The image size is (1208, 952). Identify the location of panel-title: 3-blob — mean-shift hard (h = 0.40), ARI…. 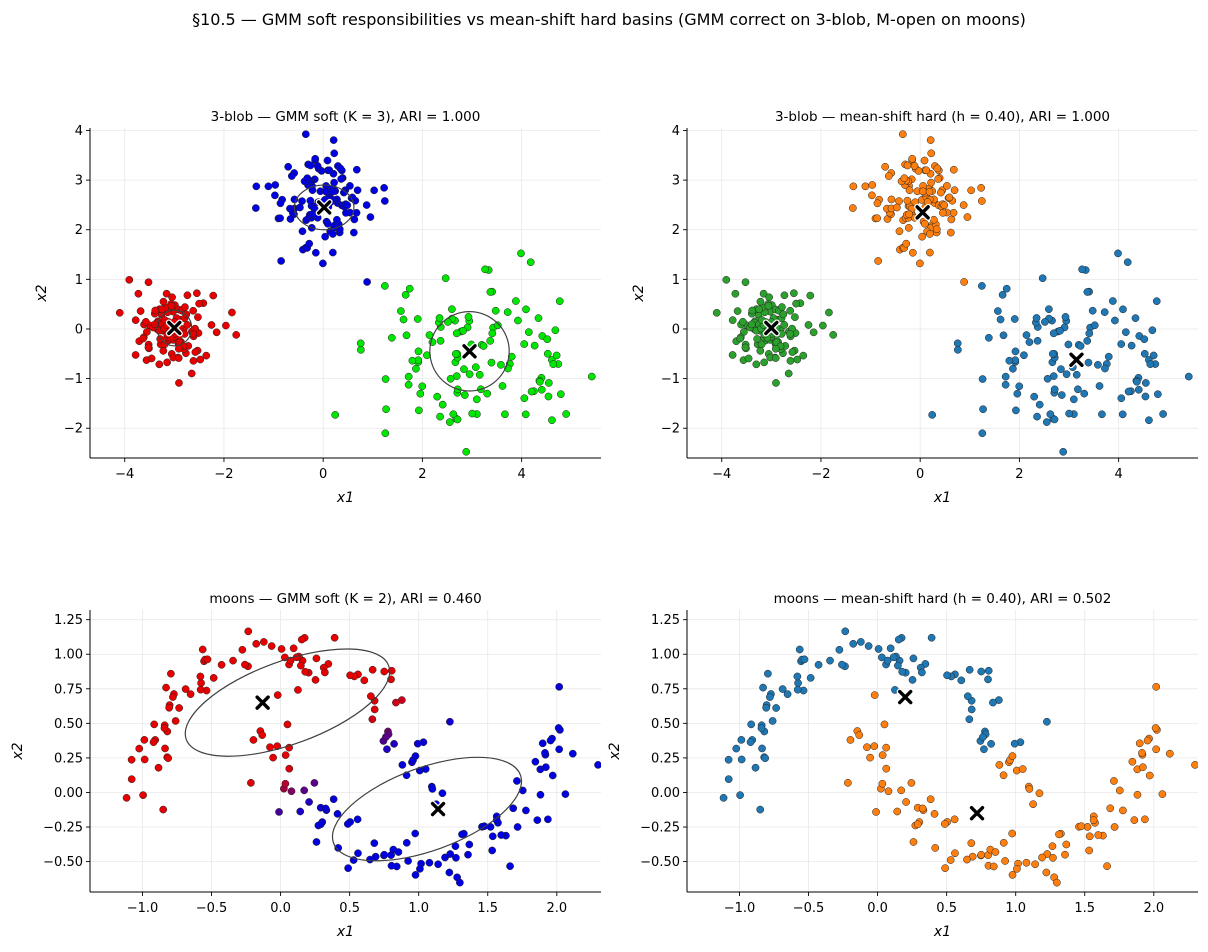
(942, 117).